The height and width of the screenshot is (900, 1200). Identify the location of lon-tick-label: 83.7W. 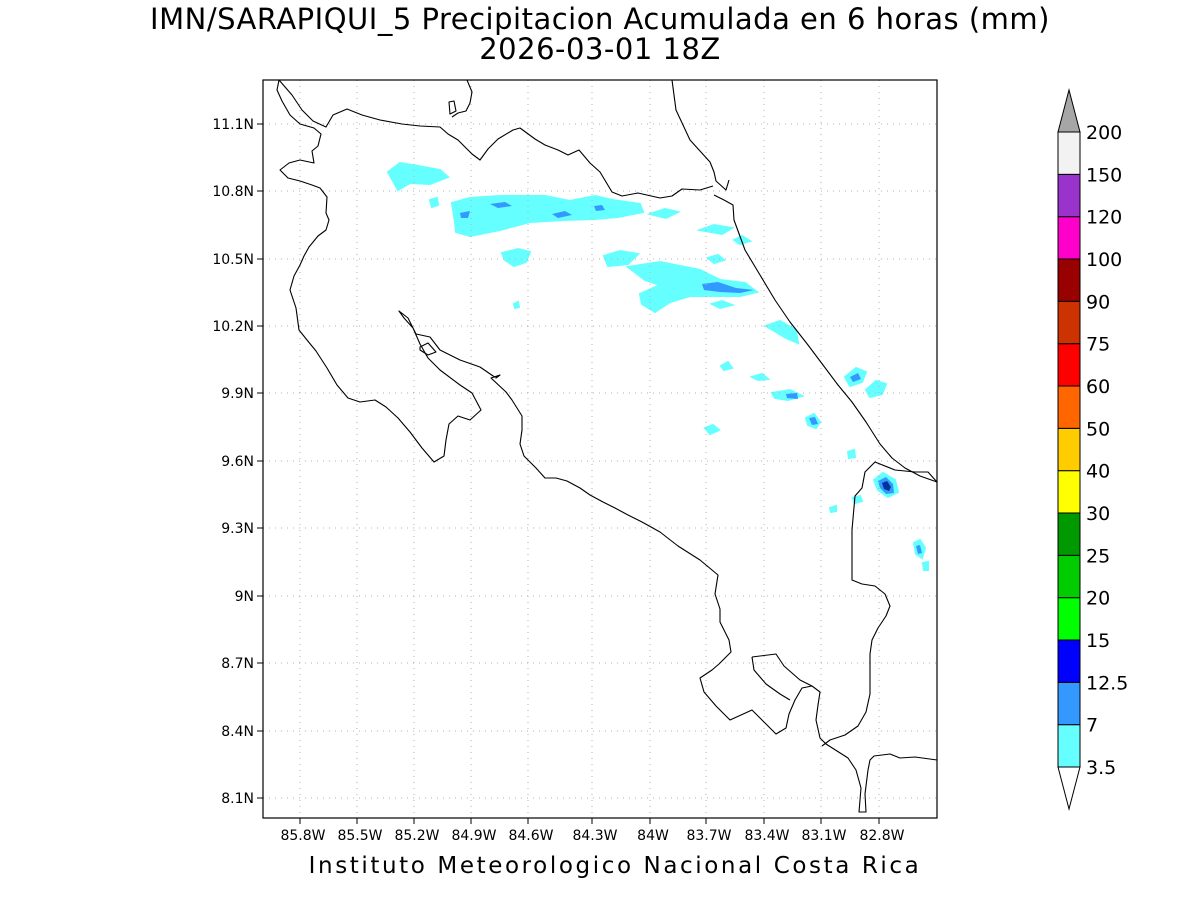
(708, 836).